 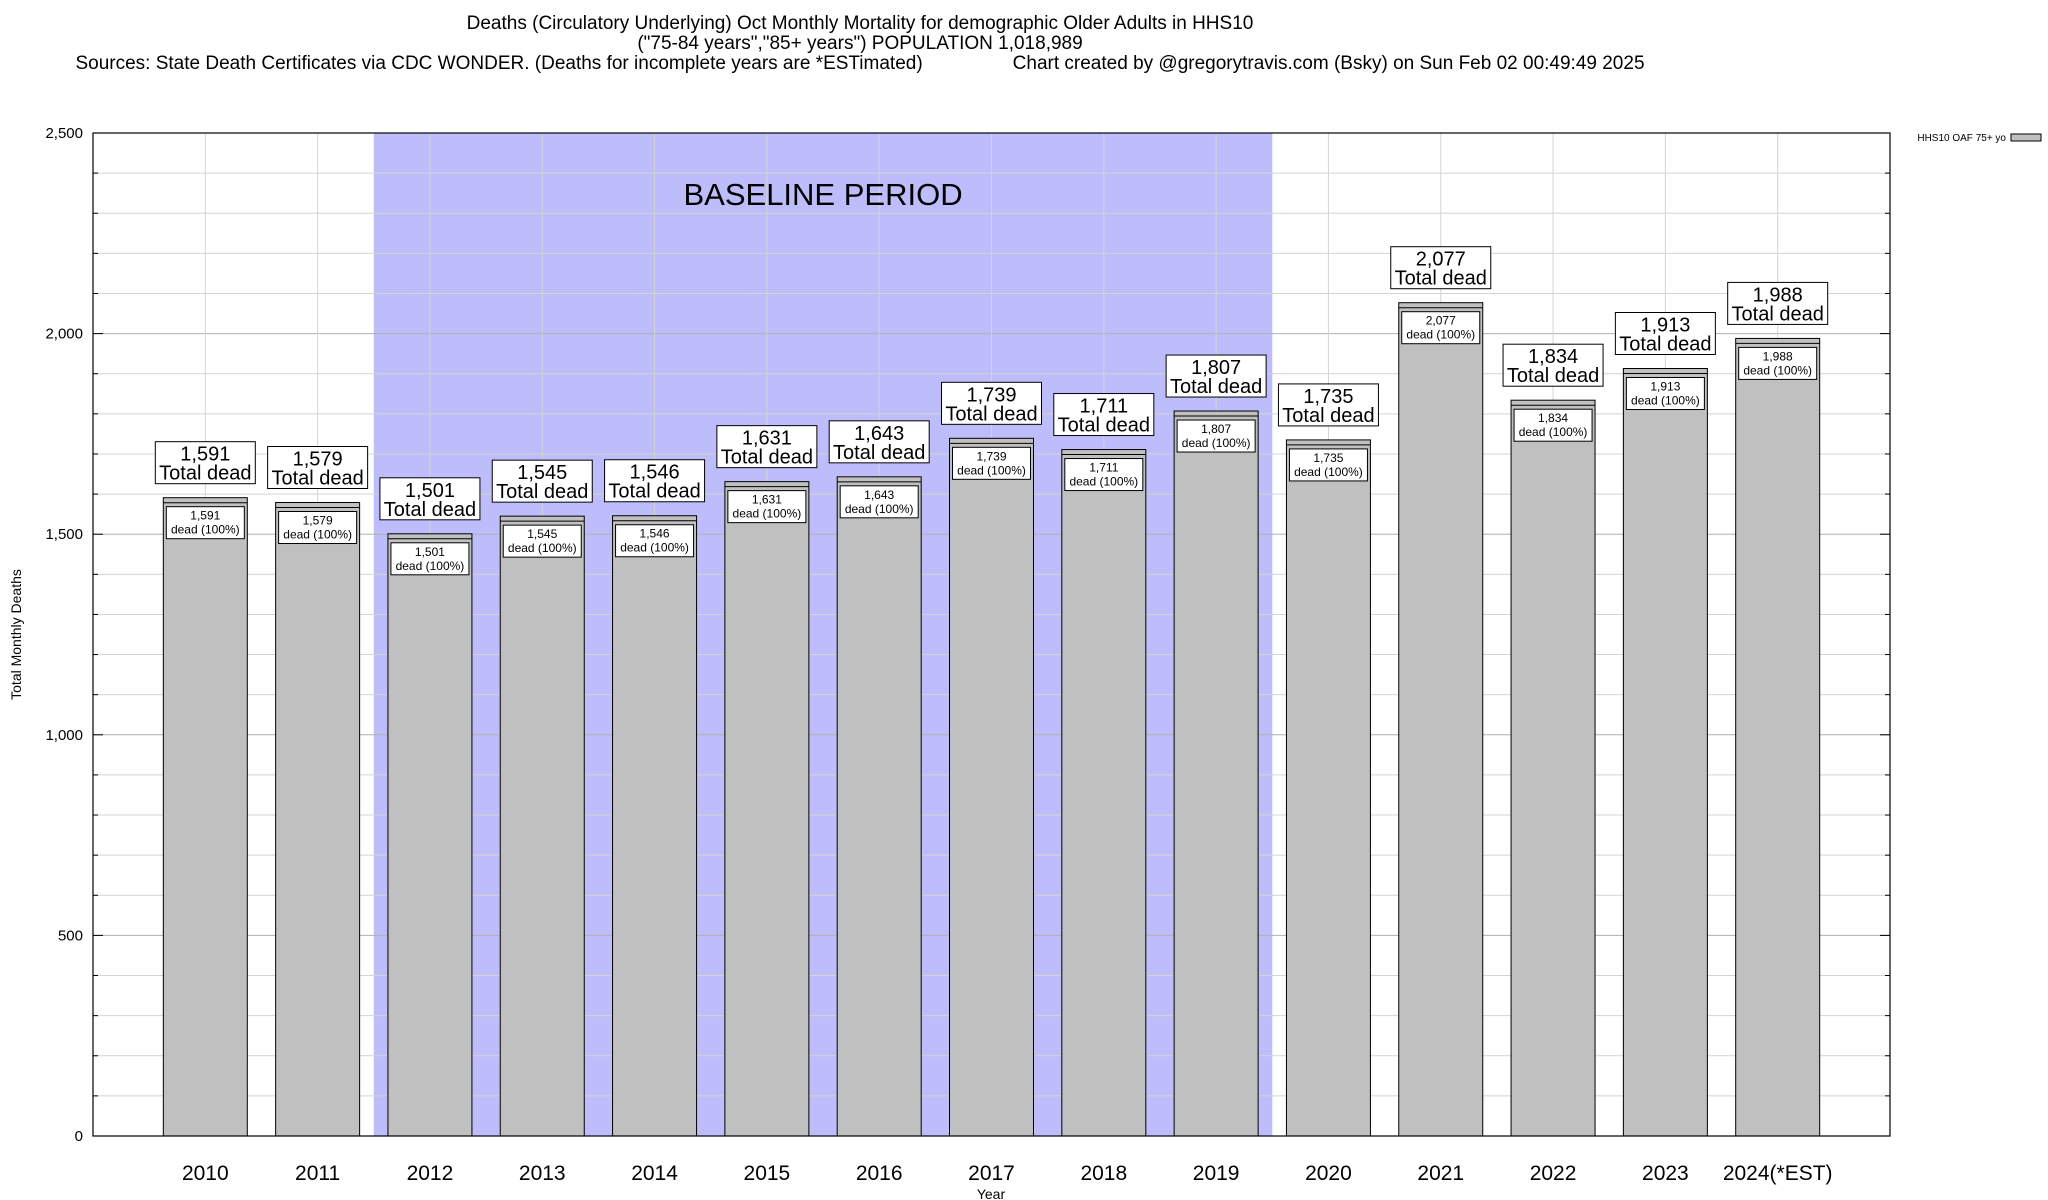 What do you see at coordinates (318, 521) in the screenshot?
I see `bar-inner-value-label: 1,579` at bounding box center [318, 521].